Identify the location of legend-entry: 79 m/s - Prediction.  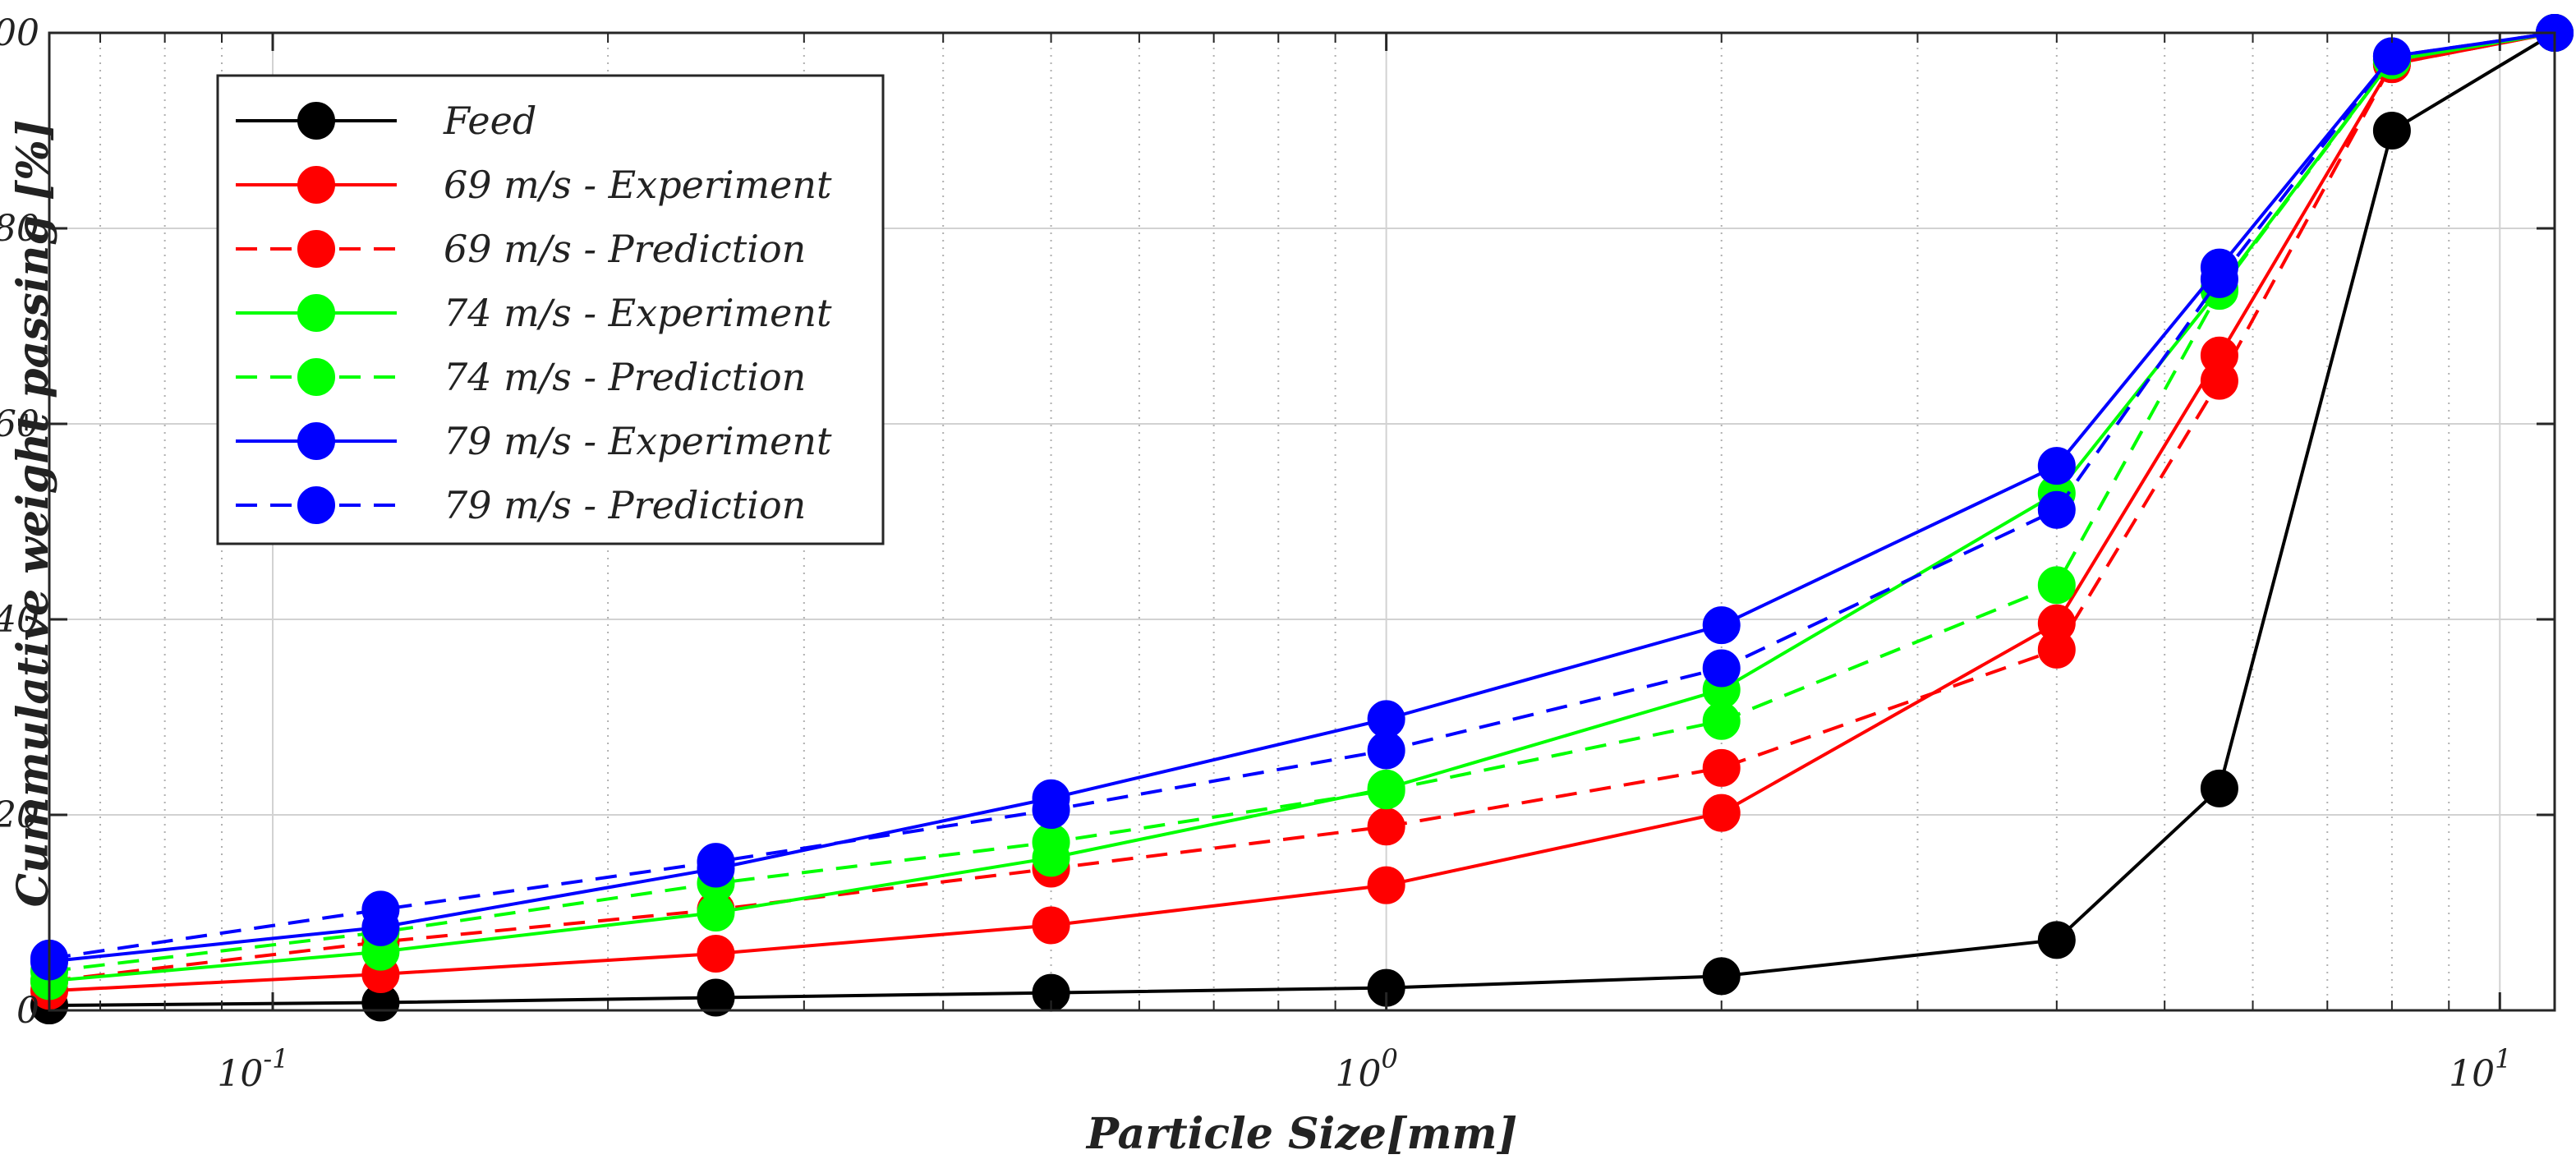
(521, 505).